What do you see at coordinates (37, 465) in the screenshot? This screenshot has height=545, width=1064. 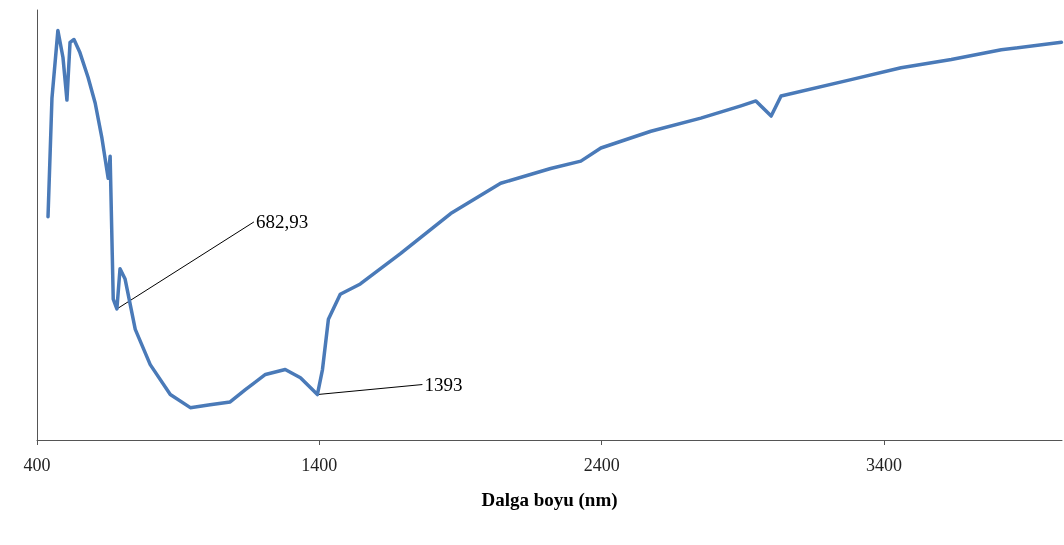 I see `x-tick-label: 400` at bounding box center [37, 465].